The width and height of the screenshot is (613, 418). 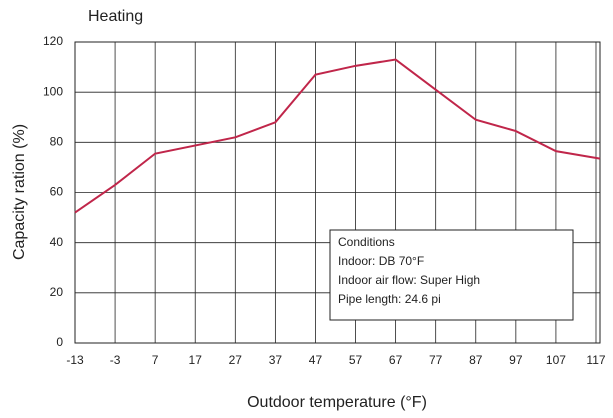 What do you see at coordinates (115, 16) in the screenshot?
I see `chart-title: Heating` at bounding box center [115, 16].